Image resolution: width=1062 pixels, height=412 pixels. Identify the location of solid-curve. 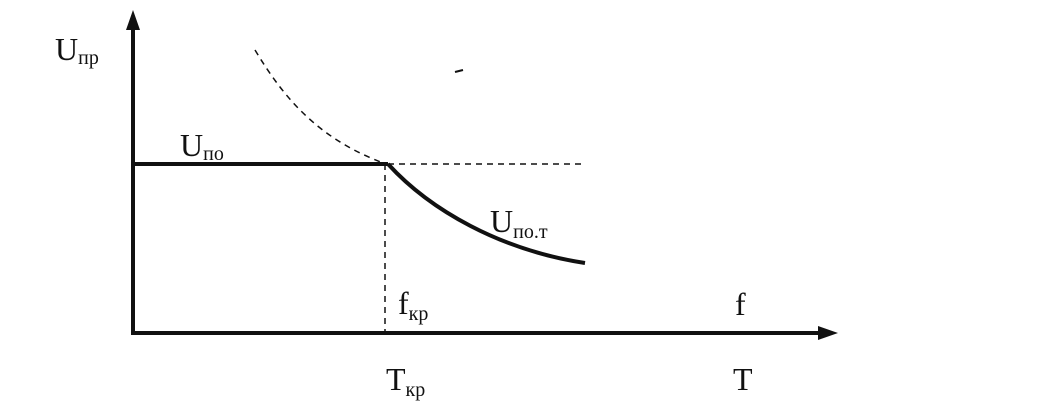
(486, 213).